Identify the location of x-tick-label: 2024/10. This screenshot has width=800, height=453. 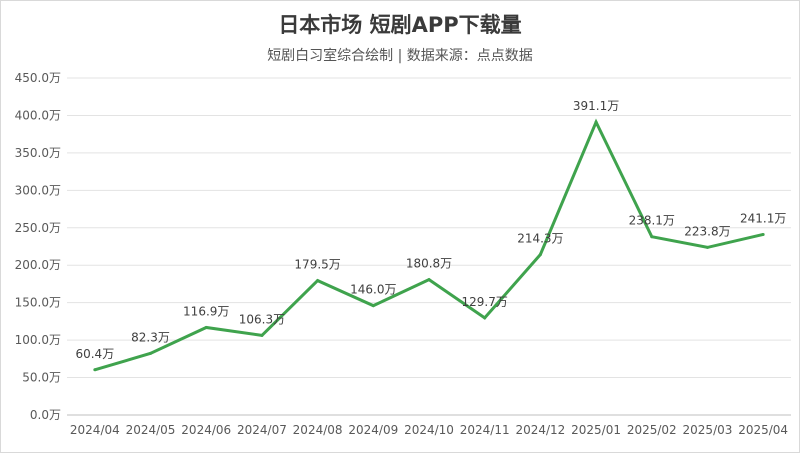
(429, 430).